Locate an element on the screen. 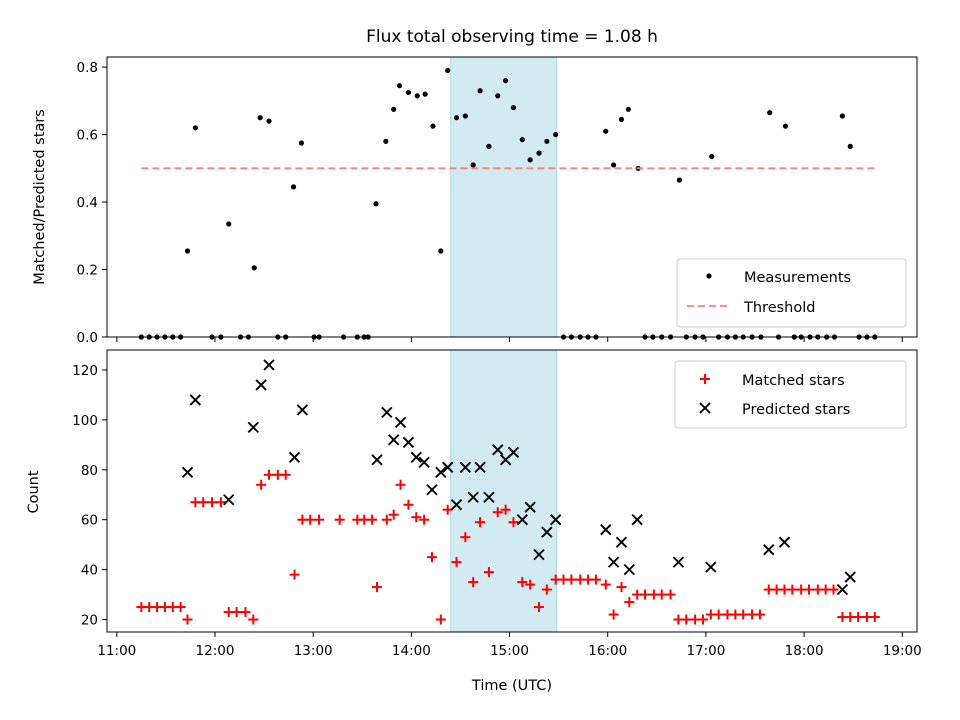 This screenshot has height=720, width=960. bottom-y-axis-label: Count is located at coordinates (34, 491).